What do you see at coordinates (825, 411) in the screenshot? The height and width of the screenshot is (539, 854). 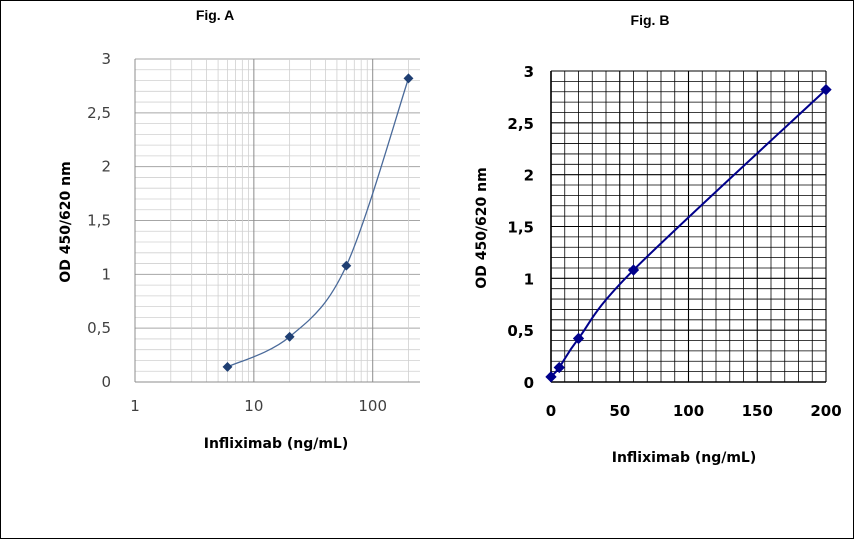 I see `fig-b-xtick-label: 200` at bounding box center [825, 411].